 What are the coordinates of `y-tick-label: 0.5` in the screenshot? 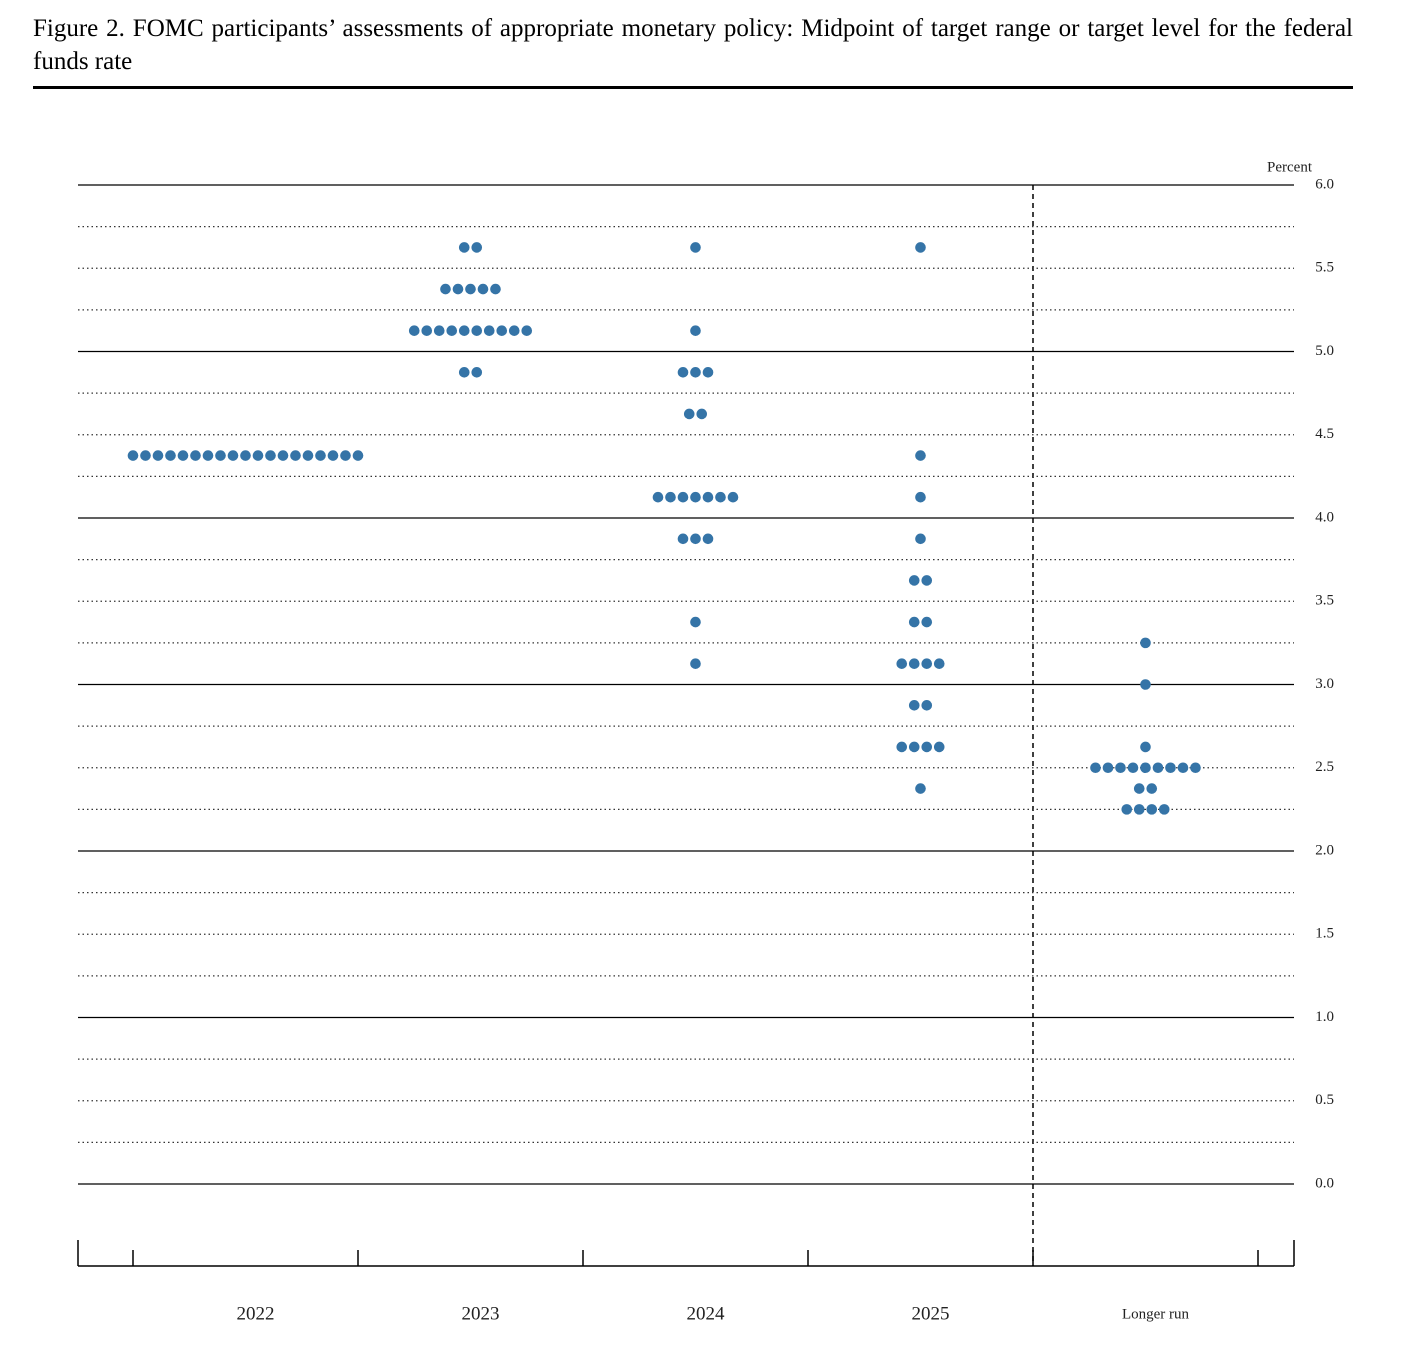 It's located at (1324, 1100).